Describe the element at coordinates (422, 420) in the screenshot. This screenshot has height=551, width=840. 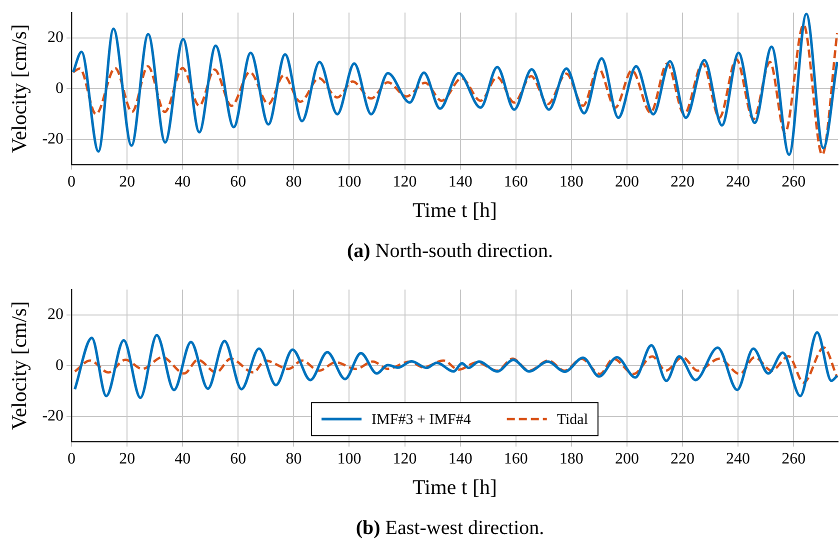
I see `legend-label: IMF#3 + IMF#4` at that location.